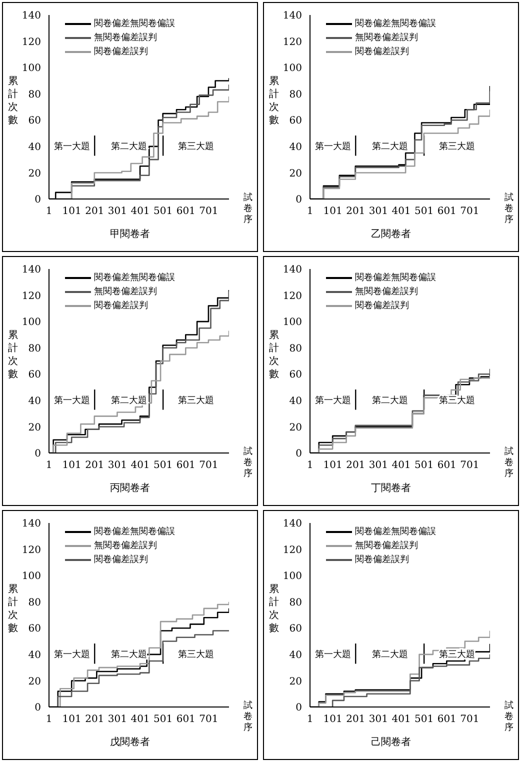 The width and height of the screenshot is (521, 763). What do you see at coordinates (130, 234) in the screenshot?
I see `text: 甲閱卷者` at bounding box center [130, 234].